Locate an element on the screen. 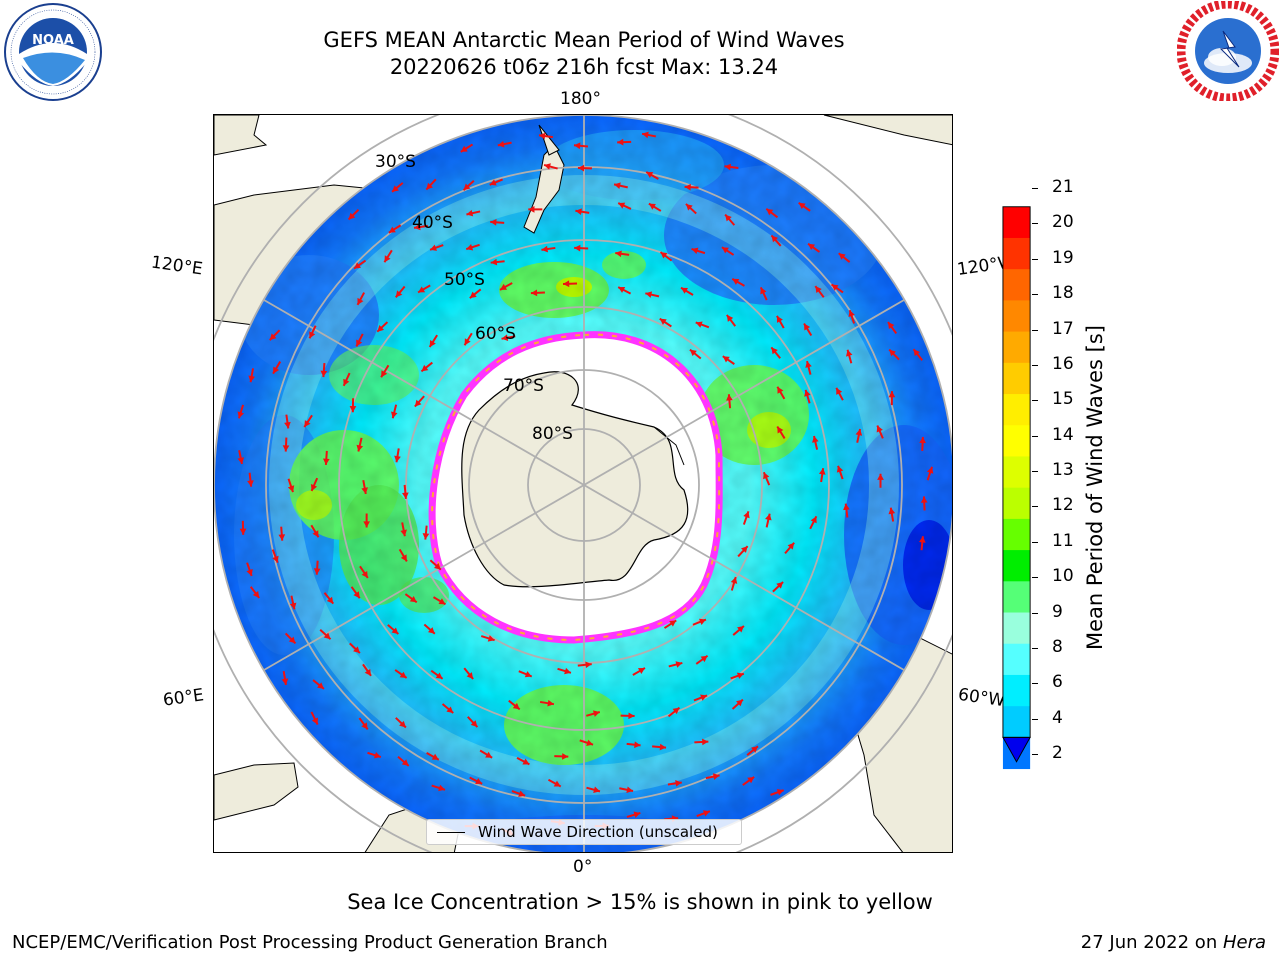 This screenshot has width=1280, height=960. colorbar-tick-label: 8 is located at coordinates (1057, 646).